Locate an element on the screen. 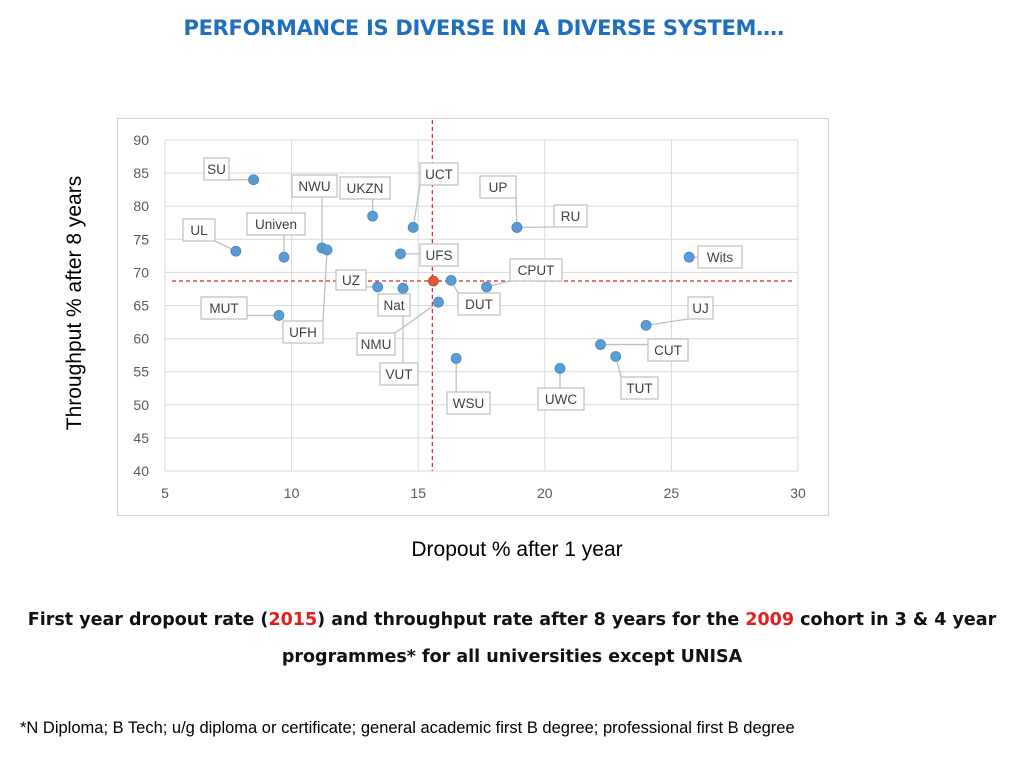  label-vut: VUT is located at coordinates (399, 374).